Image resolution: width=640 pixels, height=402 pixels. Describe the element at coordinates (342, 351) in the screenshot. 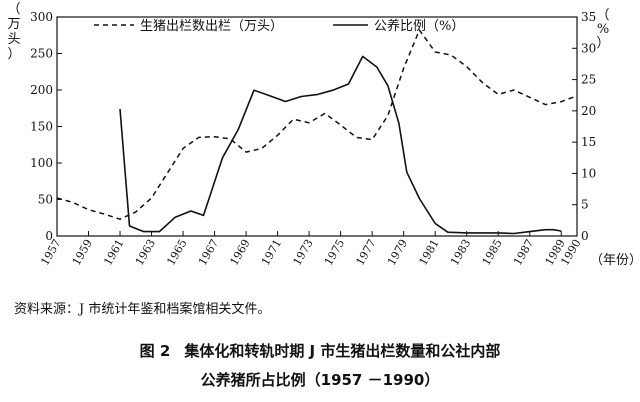

I see `figure-title-line1: 集体化和转轨时期 J 市生猪出栏数量和公社内部` at that location.